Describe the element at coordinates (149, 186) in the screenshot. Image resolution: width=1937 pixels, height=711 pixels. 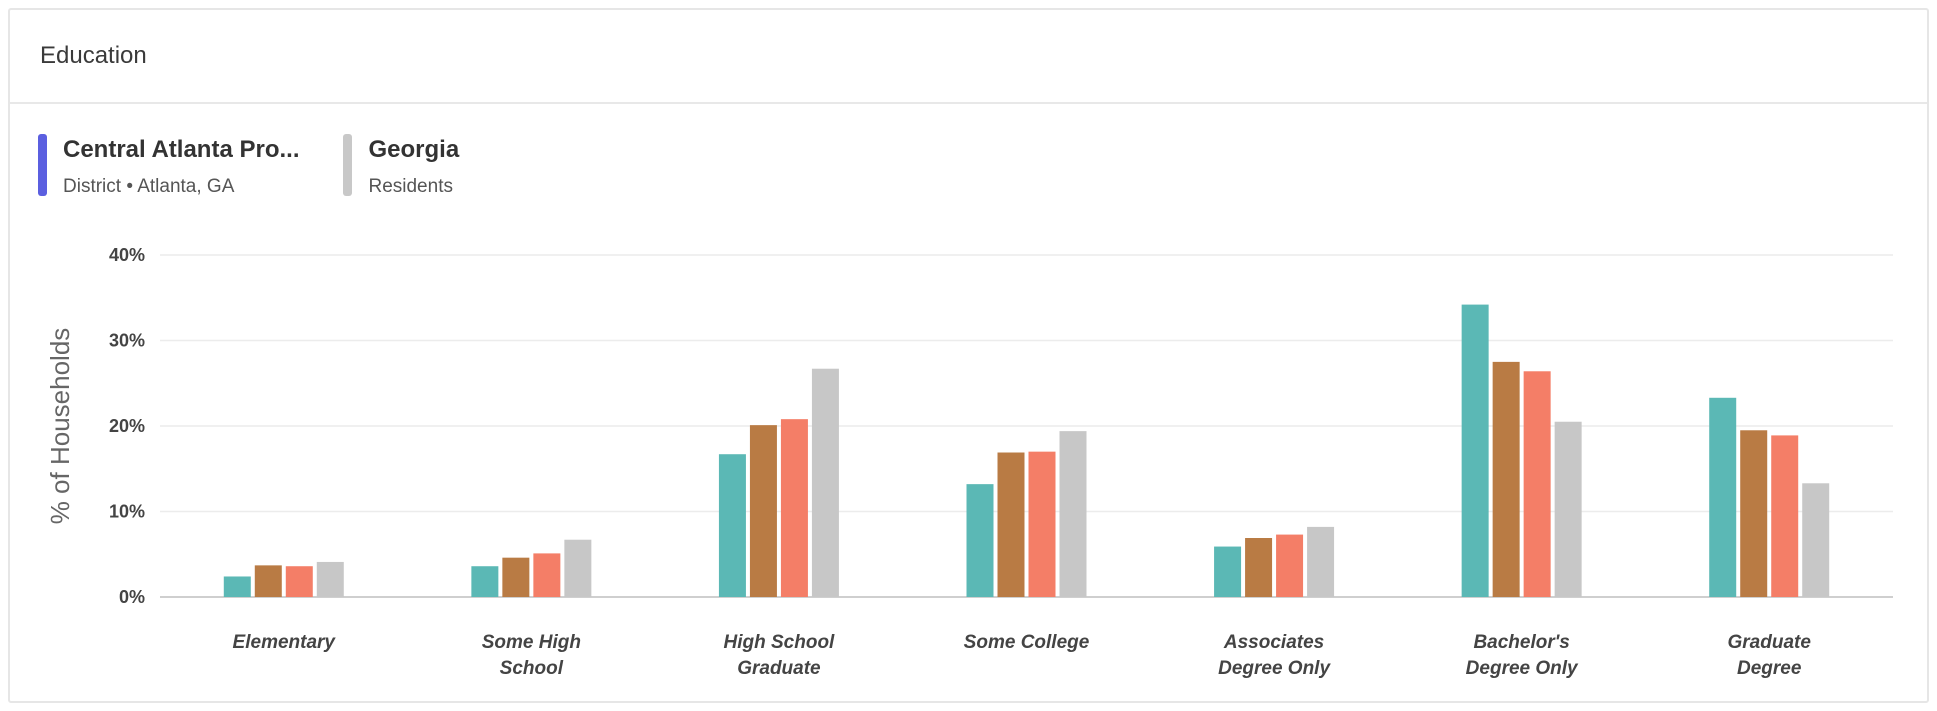
I see `legend-sub-district: District • Atlanta, GA` at that location.